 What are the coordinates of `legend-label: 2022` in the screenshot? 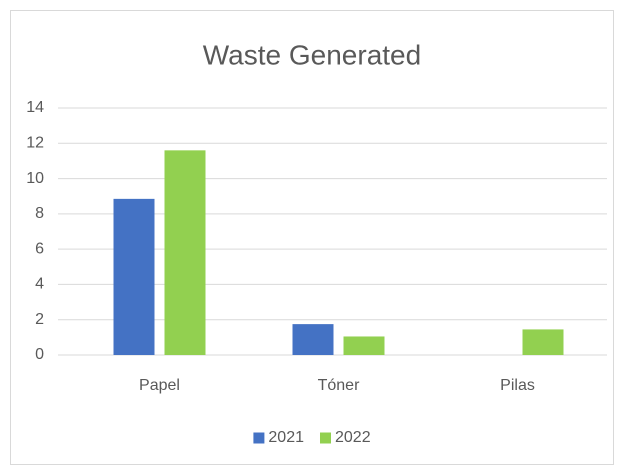 It's located at (353, 437).